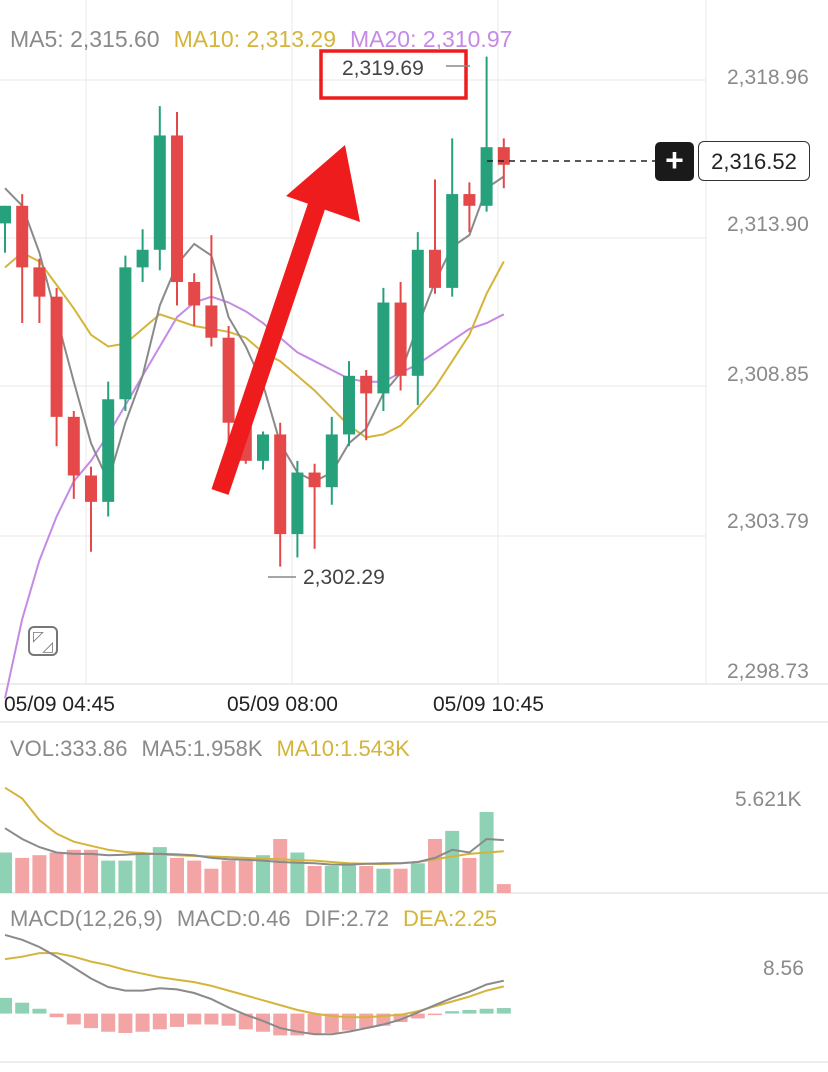 The image size is (828, 1072). Describe the element at coordinates (450, 918) in the screenshot. I see `dea-value: DEA:2.25` at that location.